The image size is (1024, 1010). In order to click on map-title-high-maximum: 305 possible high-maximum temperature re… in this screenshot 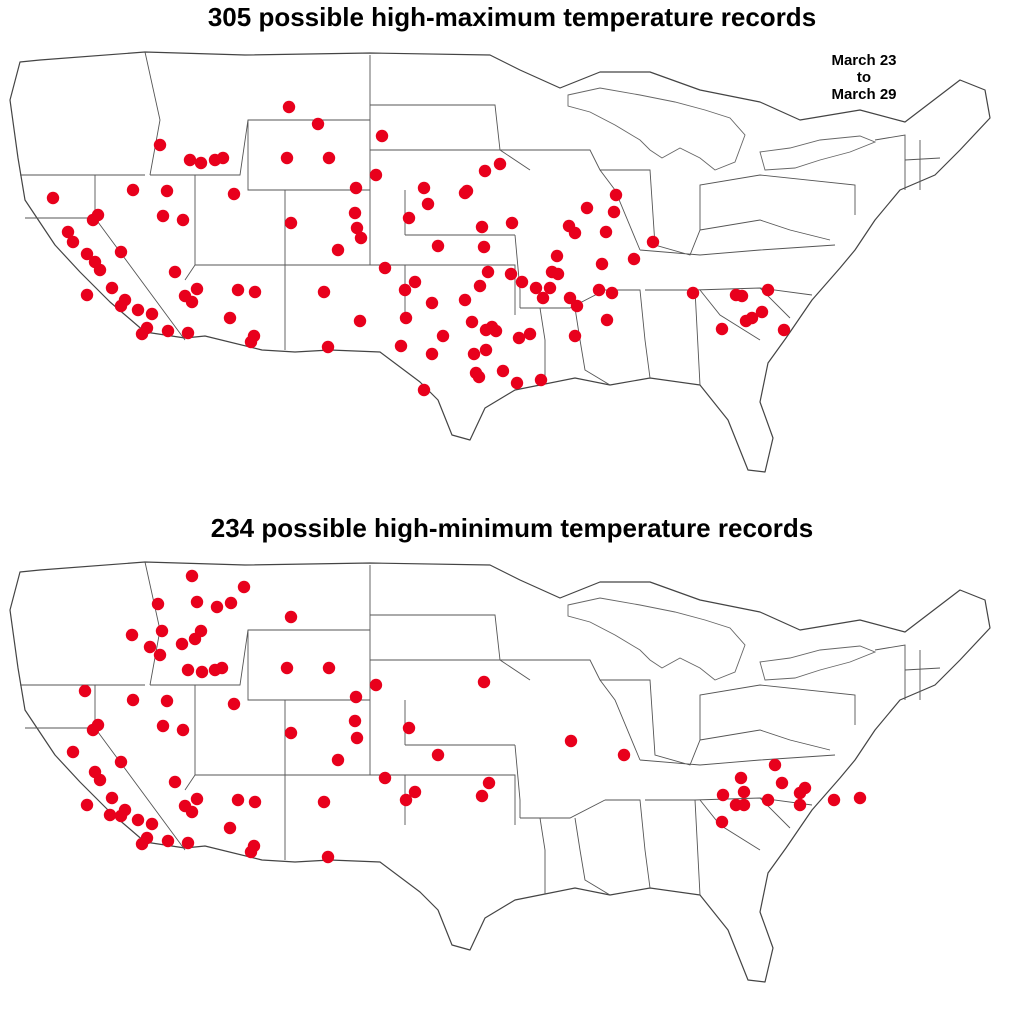, I will do `click(512, 17)`.